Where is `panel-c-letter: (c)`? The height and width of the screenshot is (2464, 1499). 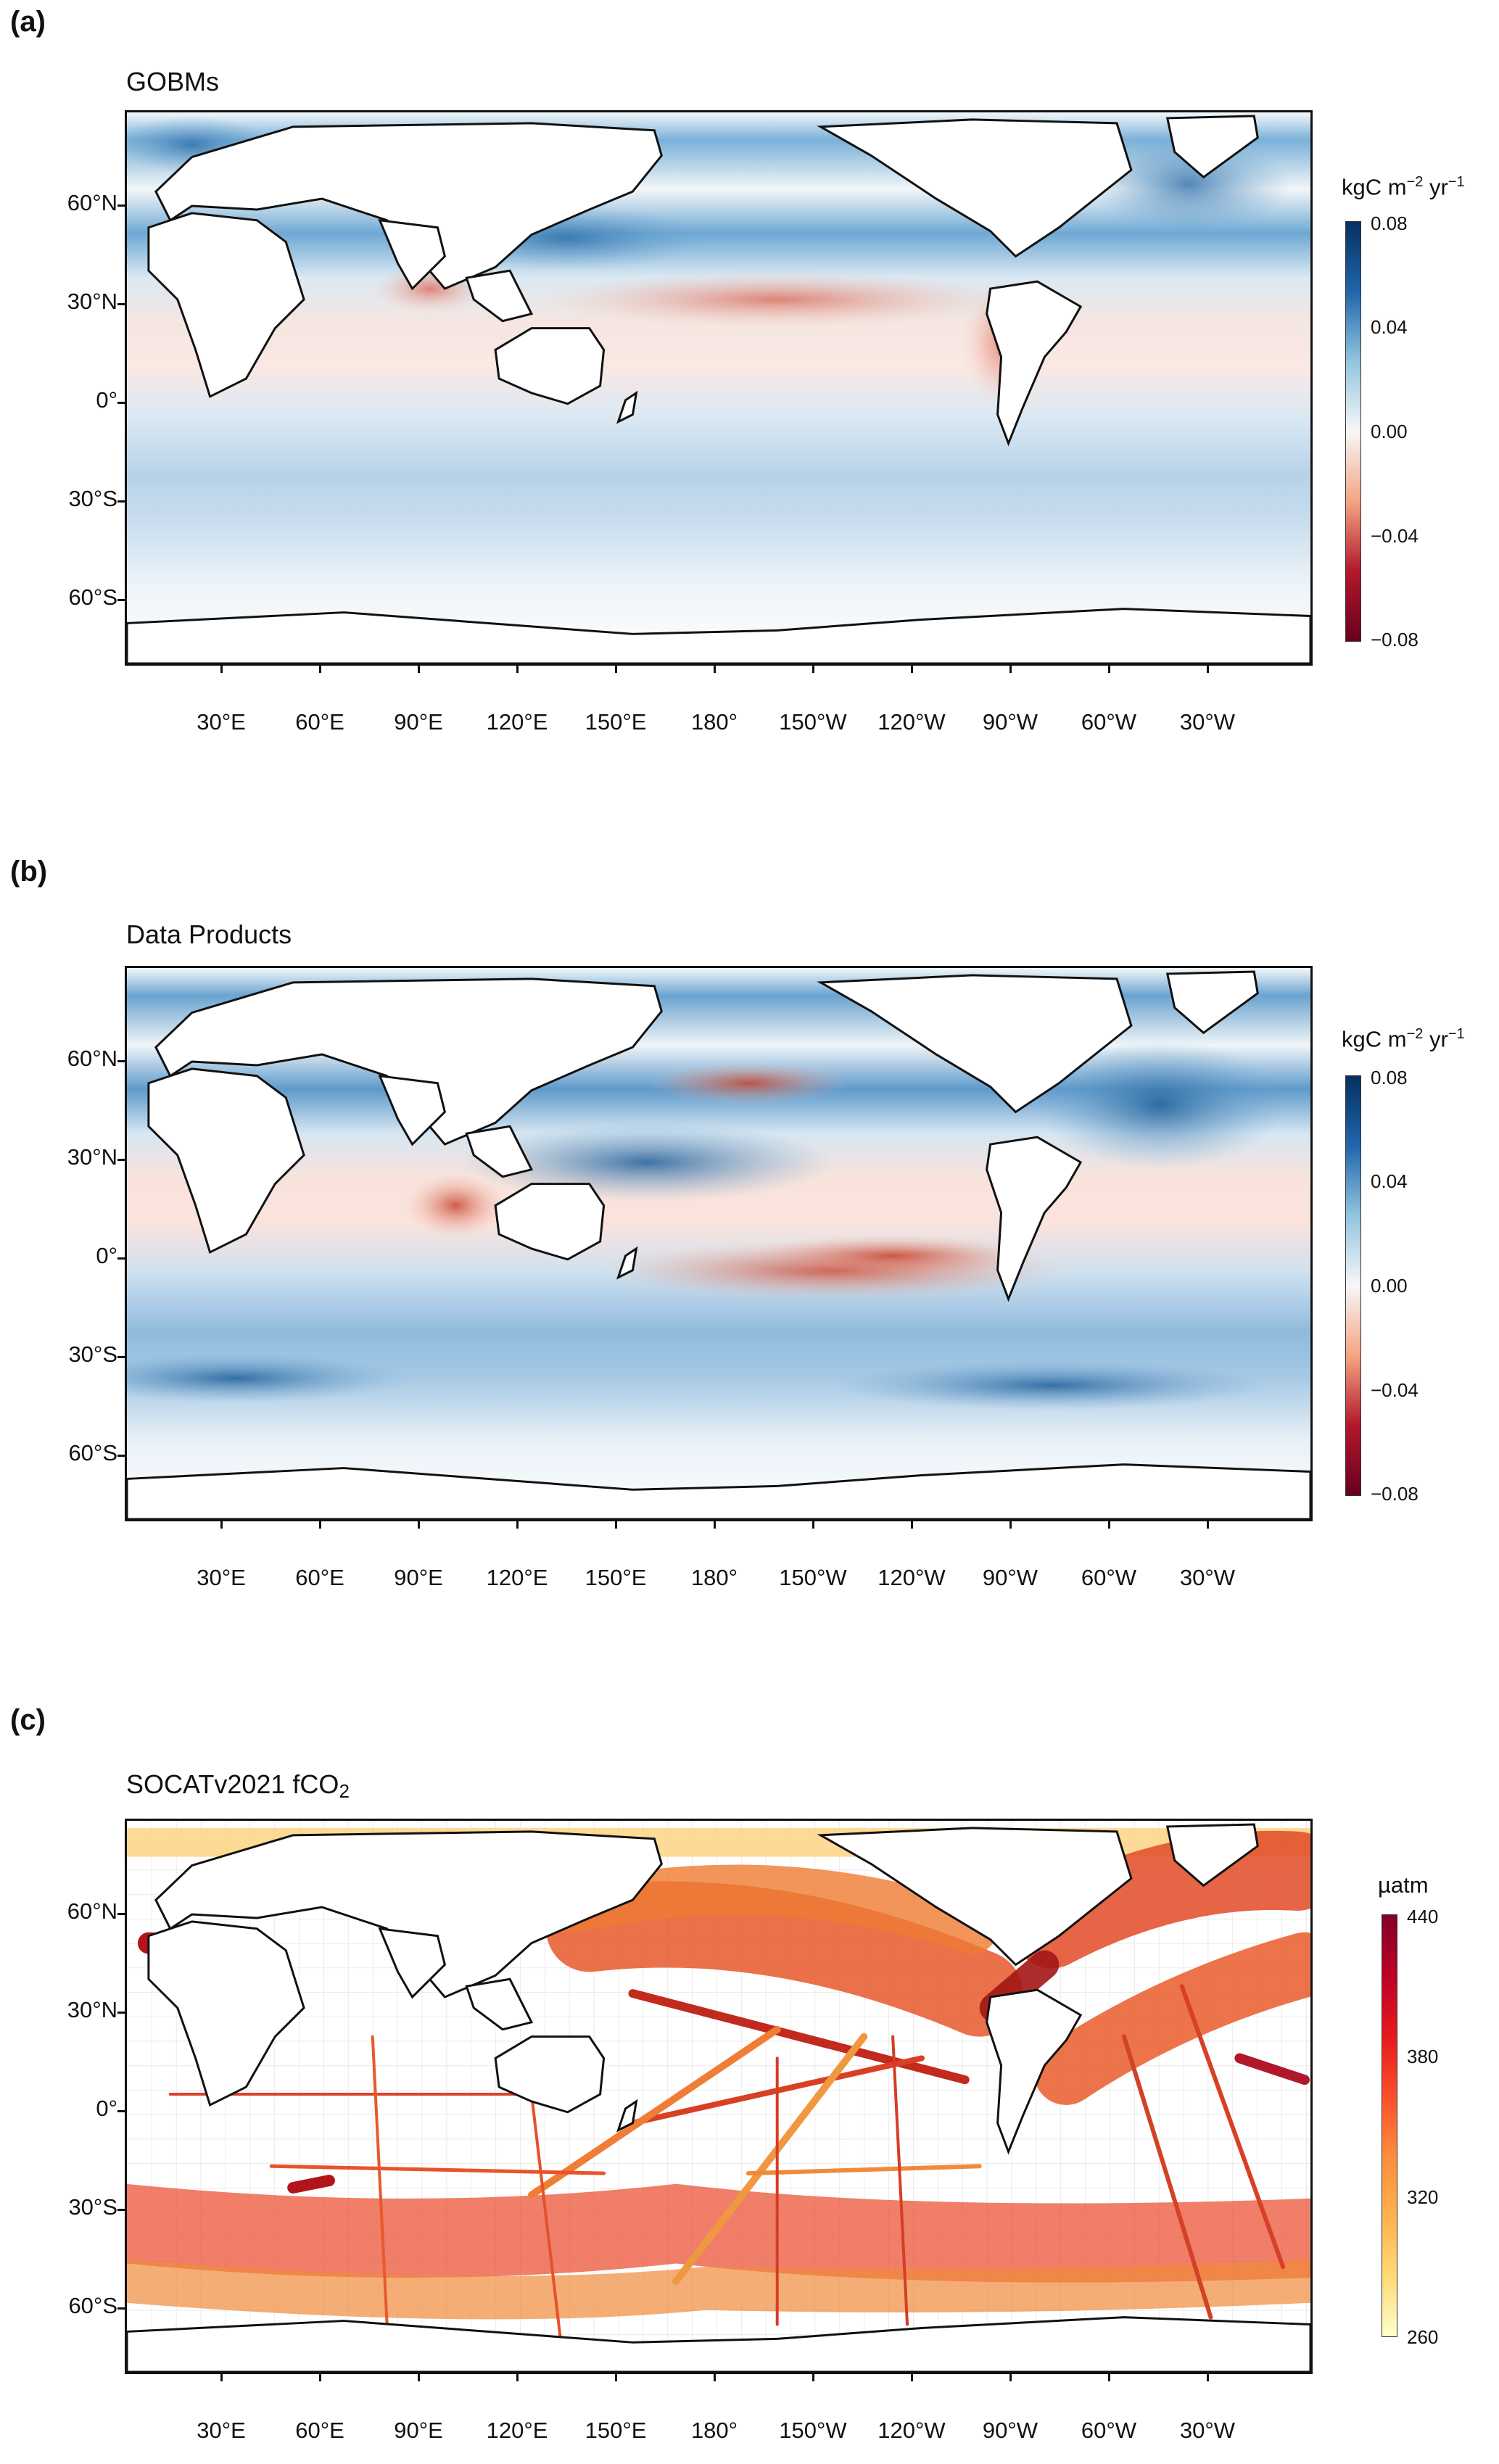
panel-c-letter: (c) is located at coordinates (28, 1720).